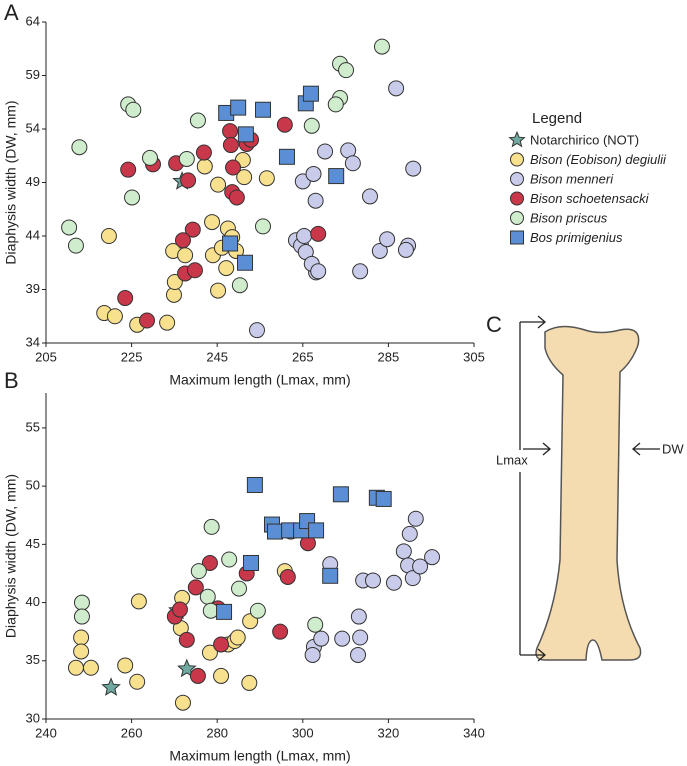 Image resolution: width=687 pixels, height=766 pixels. I want to click on y-tick-label: 50, so click(33, 485).